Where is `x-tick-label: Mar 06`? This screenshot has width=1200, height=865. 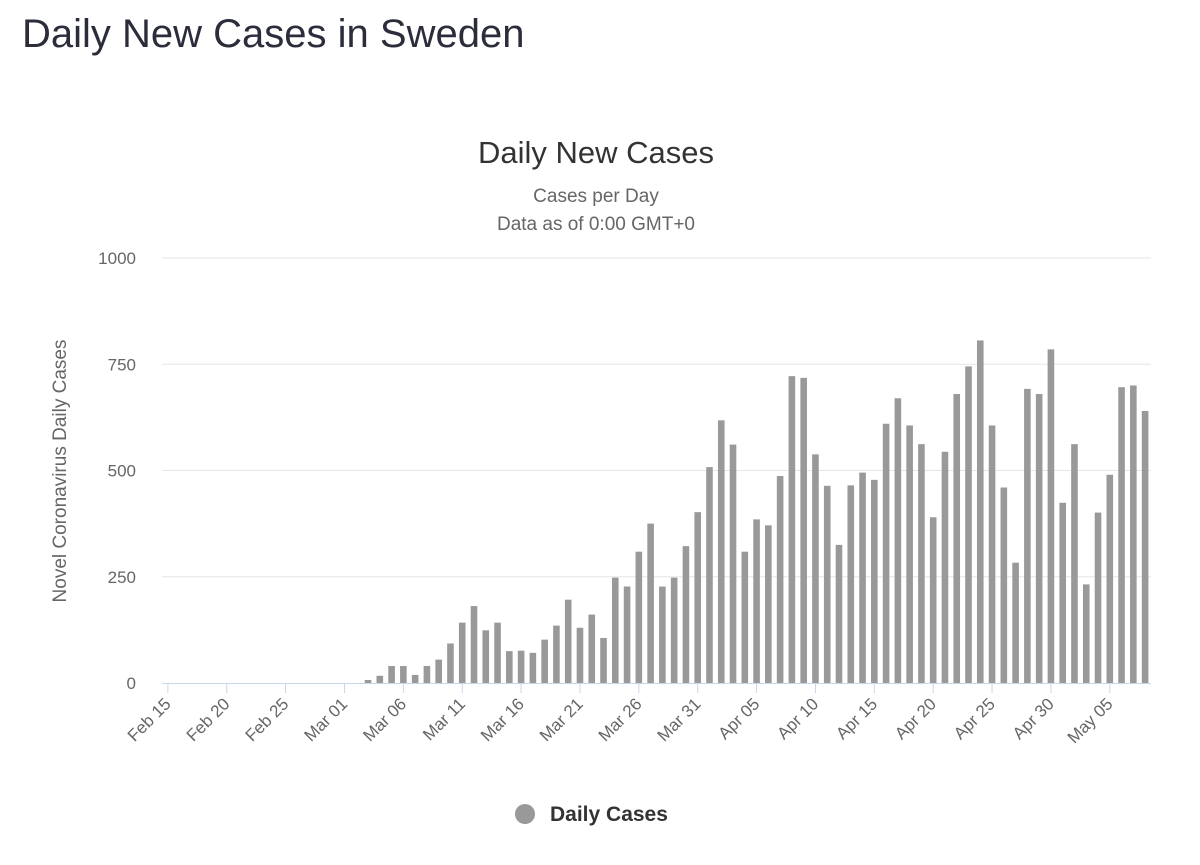 x-tick-label: Mar 06 is located at coordinates (384, 719).